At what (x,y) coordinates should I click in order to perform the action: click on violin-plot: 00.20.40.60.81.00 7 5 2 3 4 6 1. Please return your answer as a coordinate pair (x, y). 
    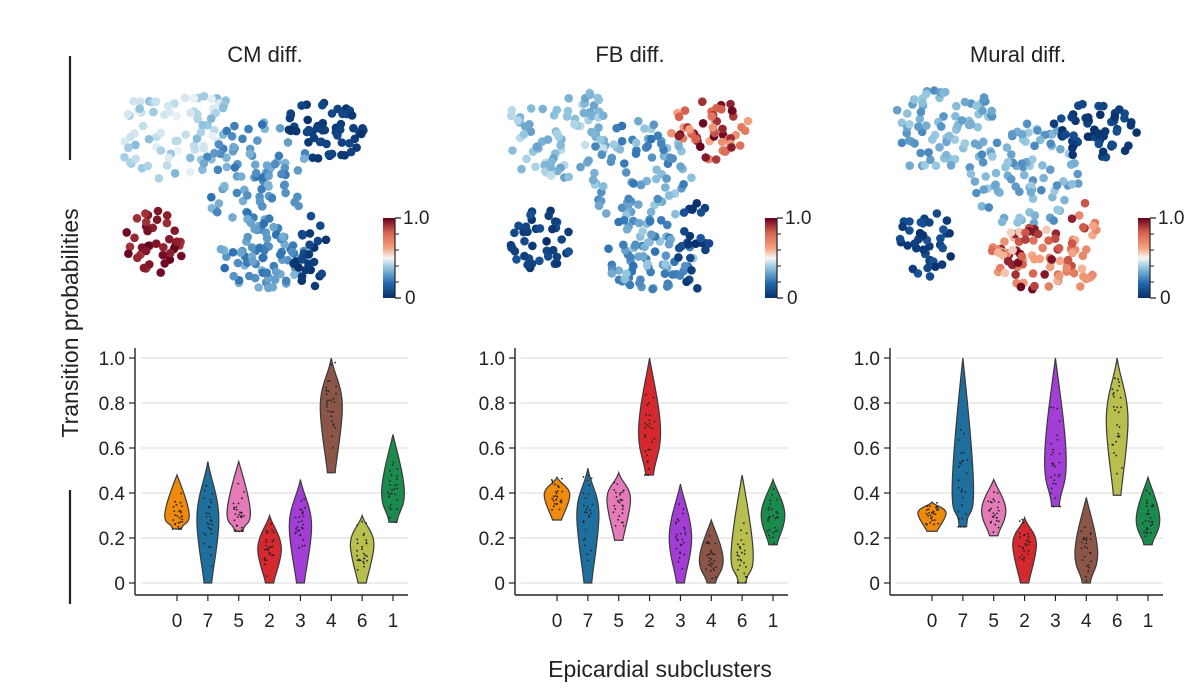
    Looking at the image, I should click on (1008, 490).